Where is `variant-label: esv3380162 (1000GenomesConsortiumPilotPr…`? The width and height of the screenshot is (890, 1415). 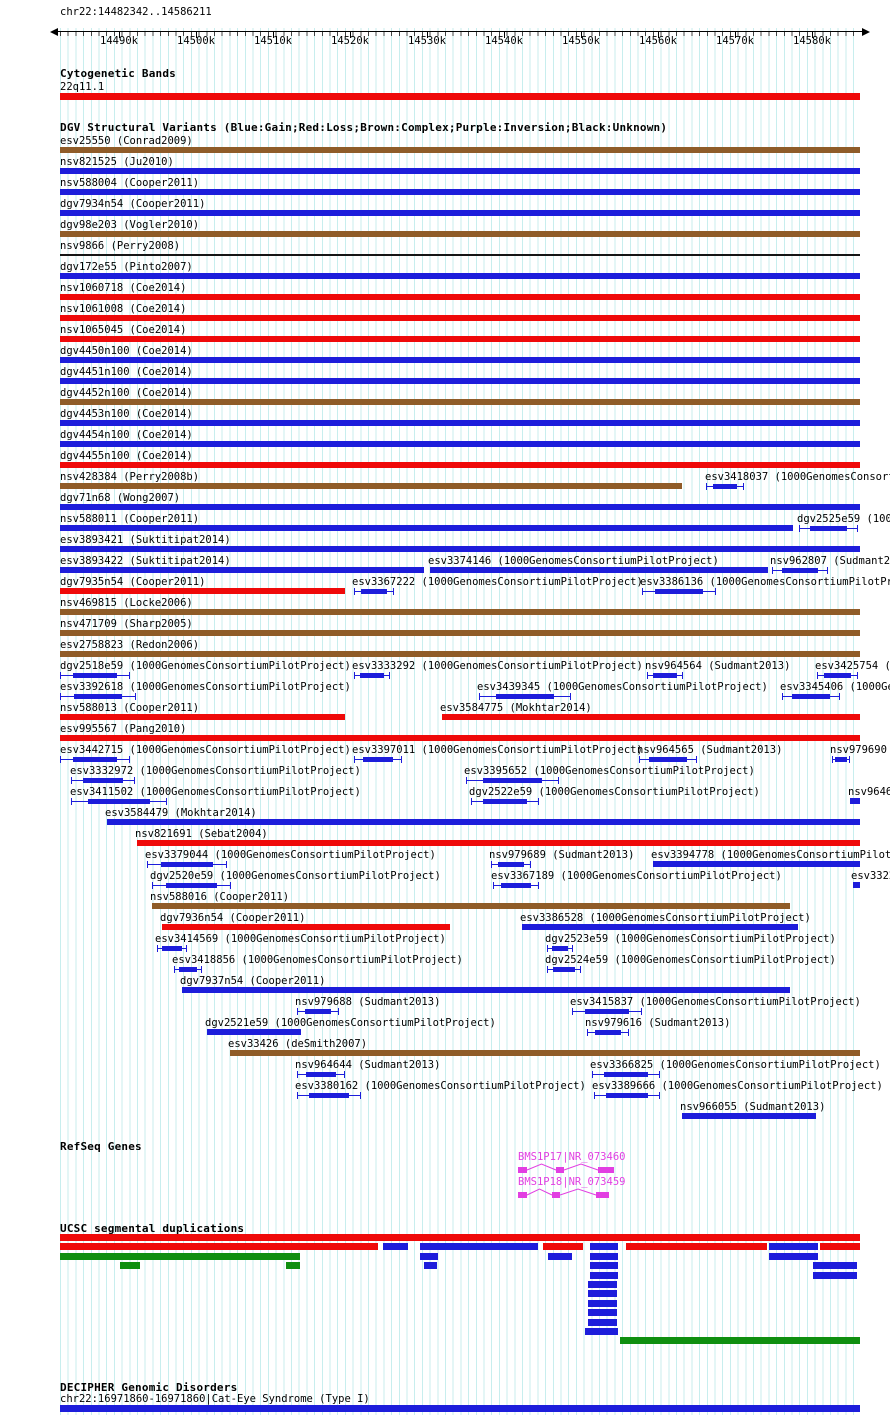 variant-label: esv3380162 (1000GenomesConsortiumPilotPr… is located at coordinates (440, 1086).